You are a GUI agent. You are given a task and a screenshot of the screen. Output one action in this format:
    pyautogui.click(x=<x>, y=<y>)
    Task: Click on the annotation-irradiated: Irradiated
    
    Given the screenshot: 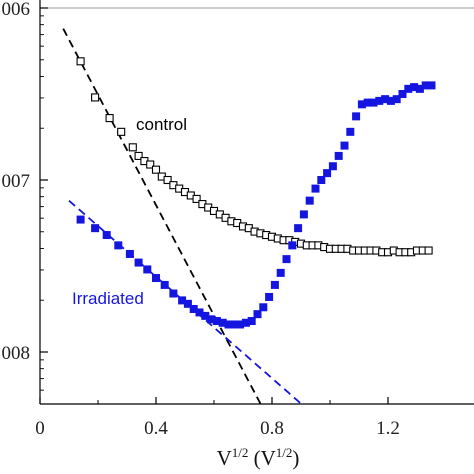 What is the action you would take?
    pyautogui.click(x=108, y=298)
    